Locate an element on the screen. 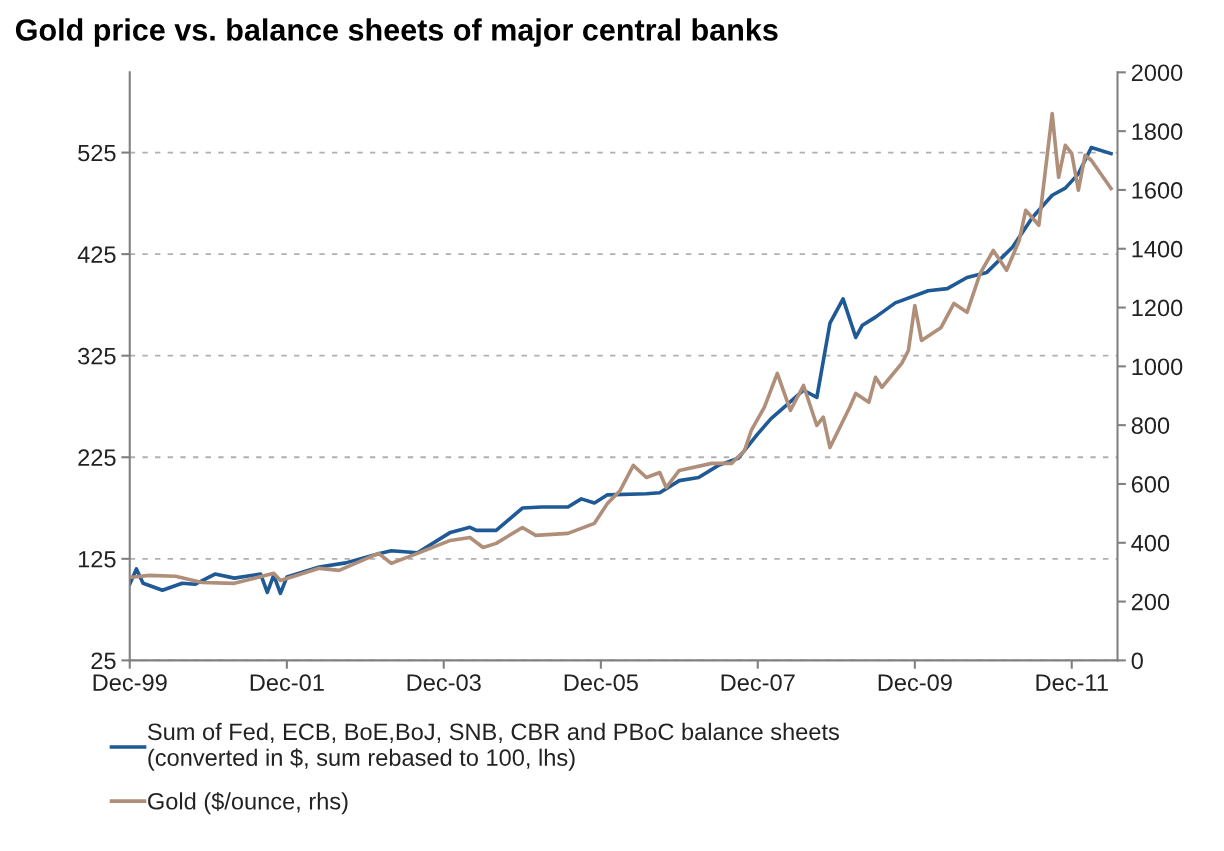  y2-tick-label: 800 is located at coordinates (1150, 425).